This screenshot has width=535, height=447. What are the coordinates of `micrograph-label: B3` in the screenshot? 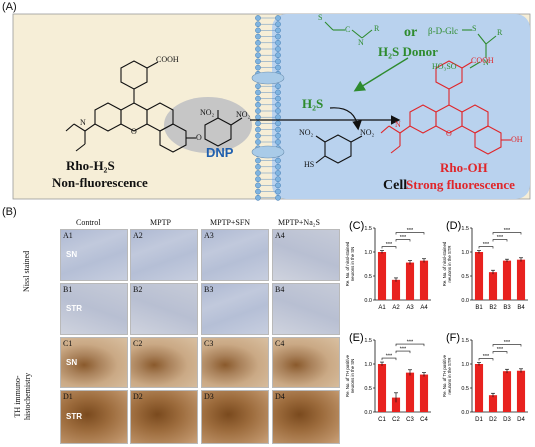 It's located at (209, 289).